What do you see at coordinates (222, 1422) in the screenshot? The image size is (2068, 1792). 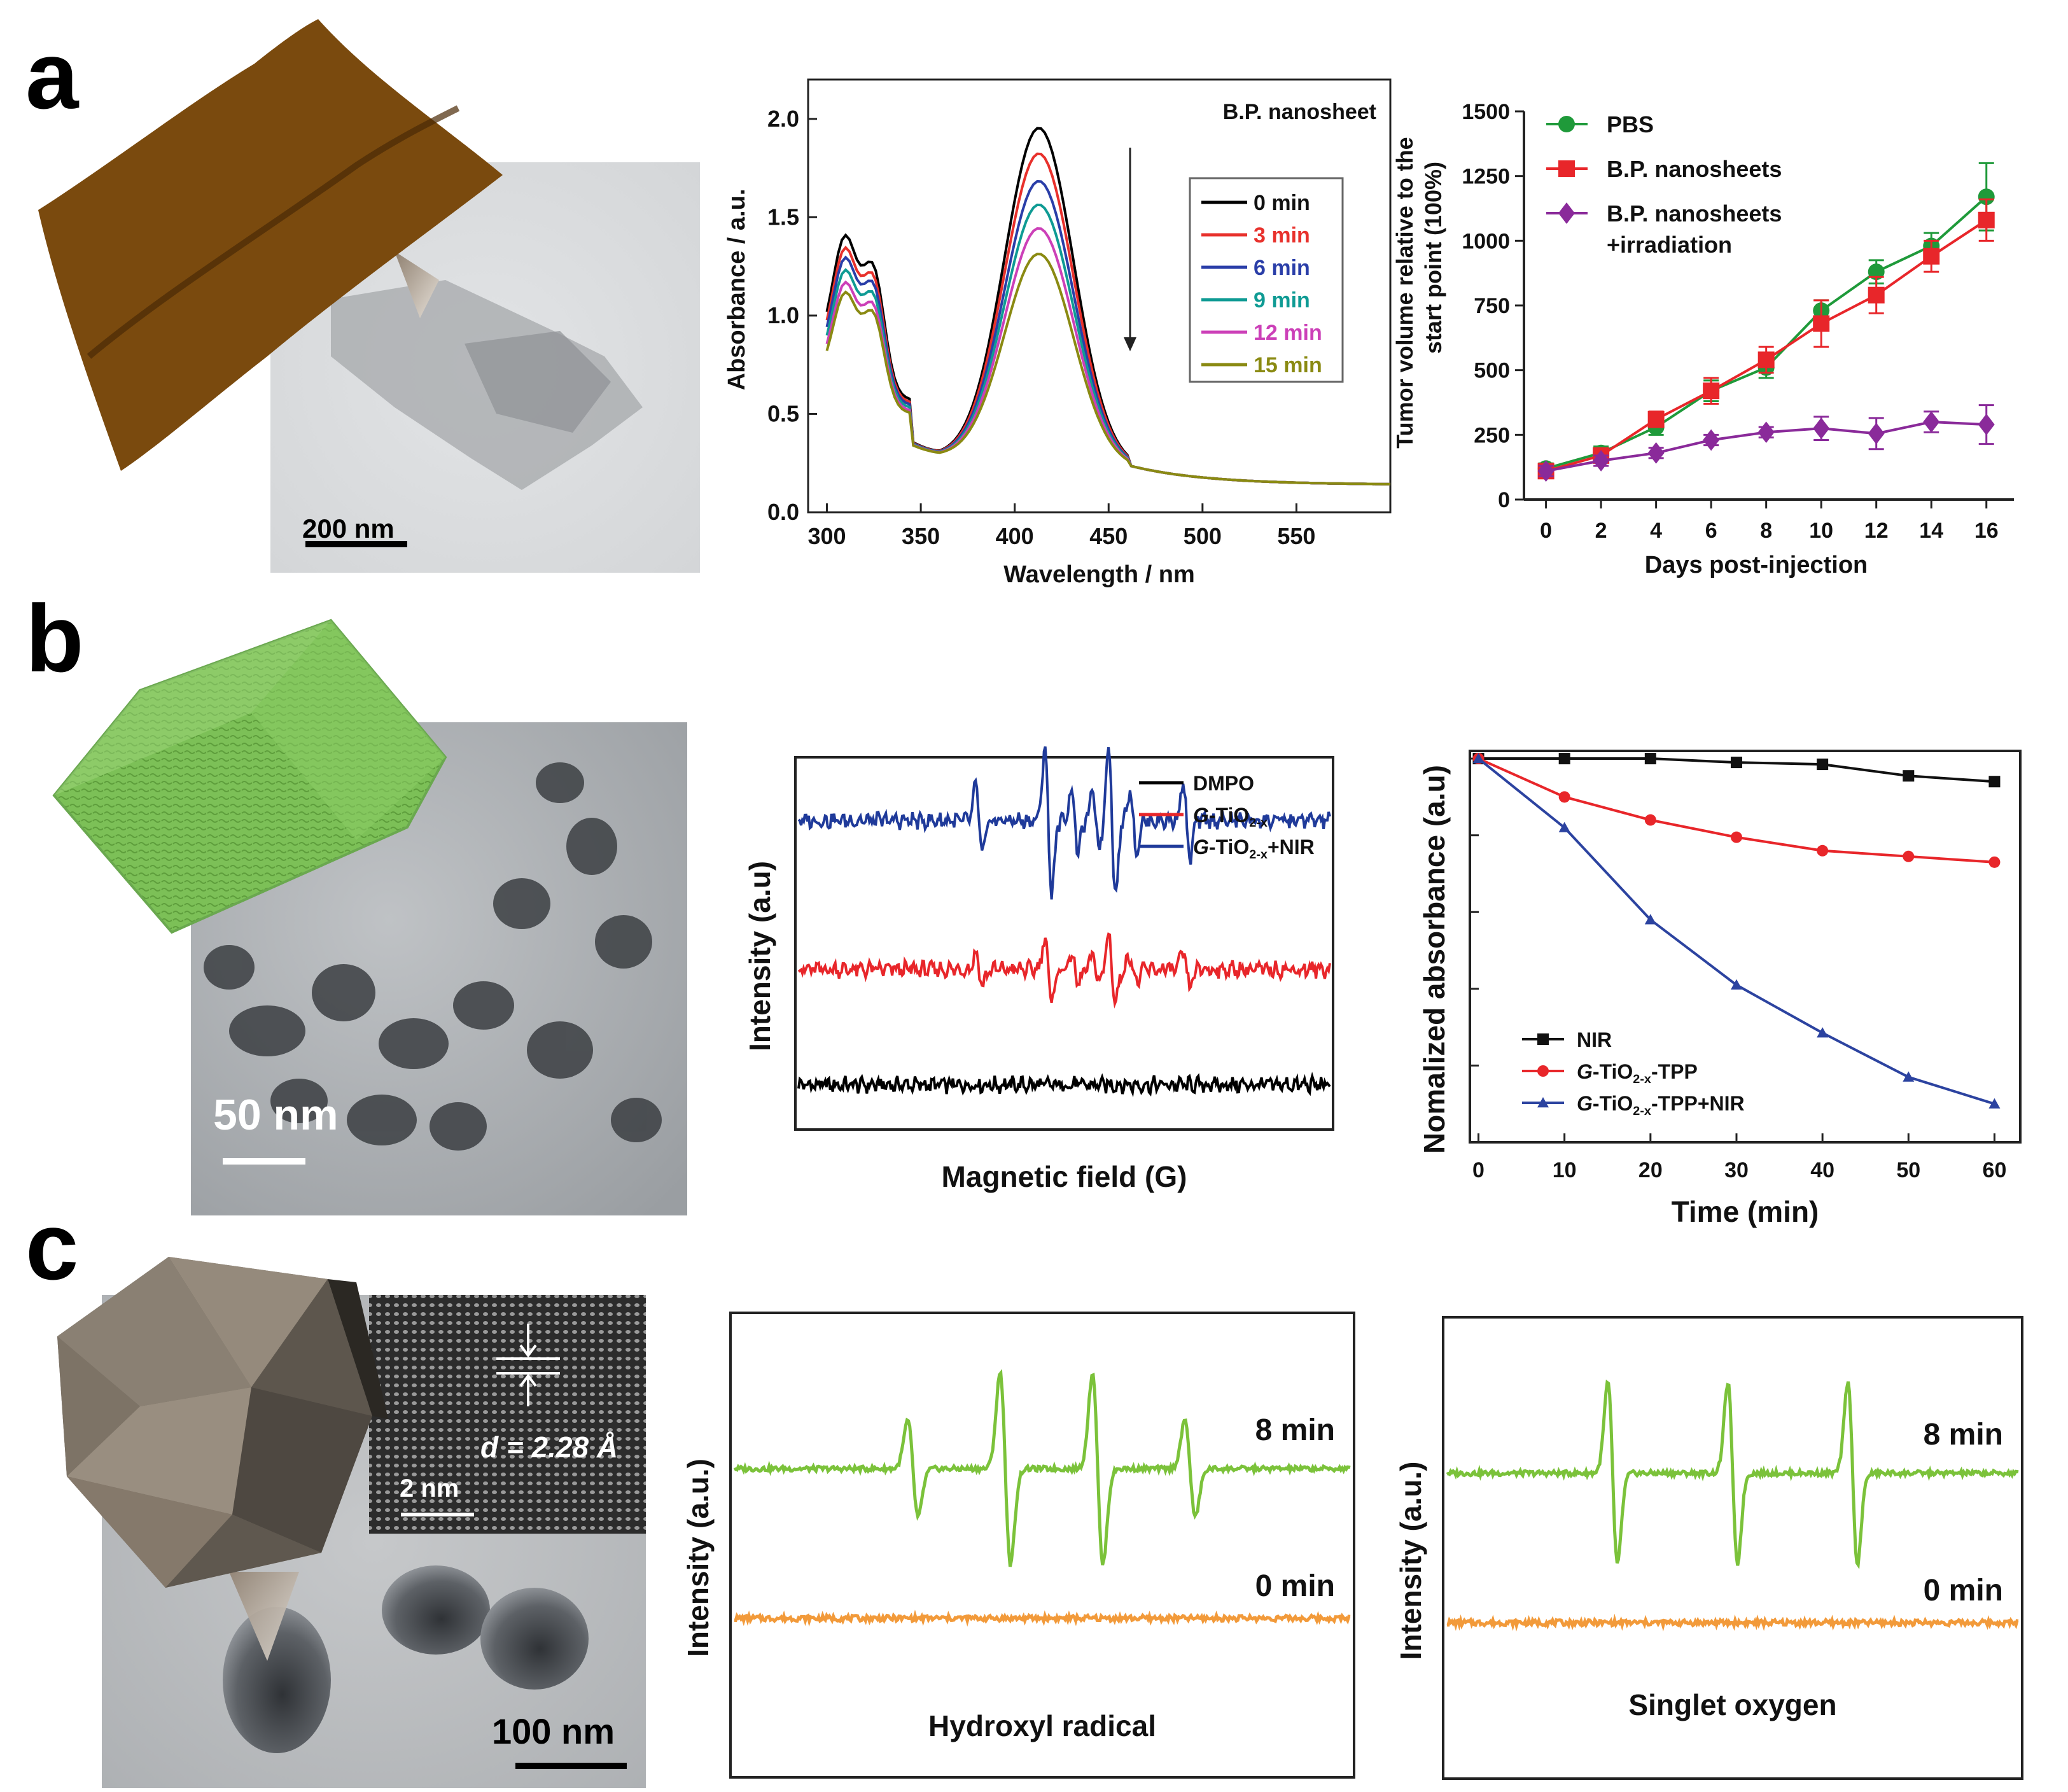 I see `icosahedron-3d-model` at bounding box center [222, 1422].